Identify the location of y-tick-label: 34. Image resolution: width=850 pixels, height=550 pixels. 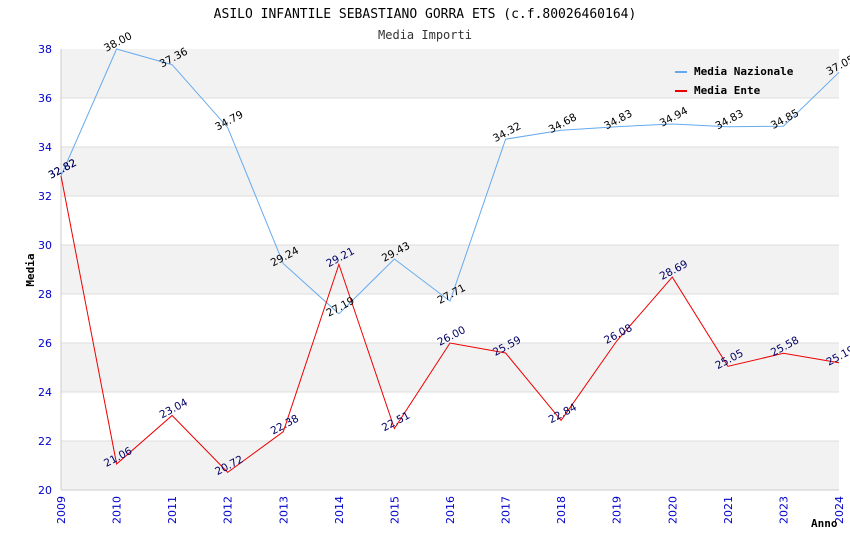
(45, 147).